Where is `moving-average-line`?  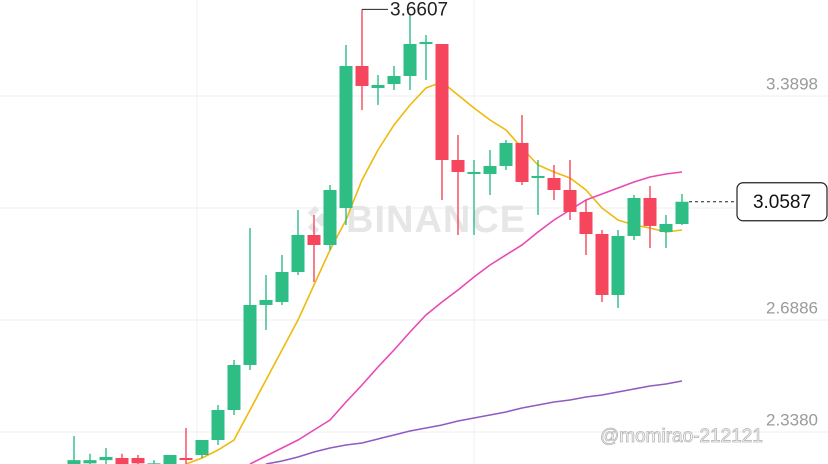 moving-average-line is located at coordinates (474, 422).